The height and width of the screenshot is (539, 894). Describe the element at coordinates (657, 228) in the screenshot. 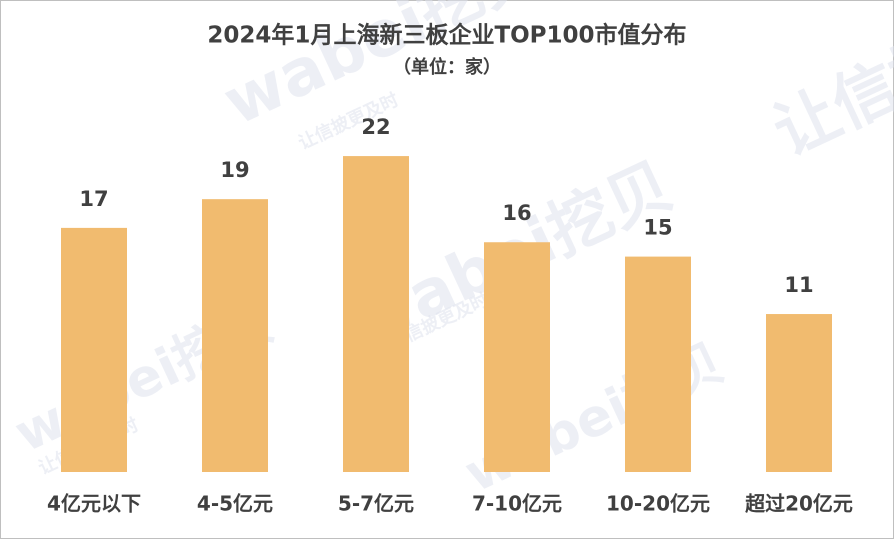

I see `data-label: 15` at that location.